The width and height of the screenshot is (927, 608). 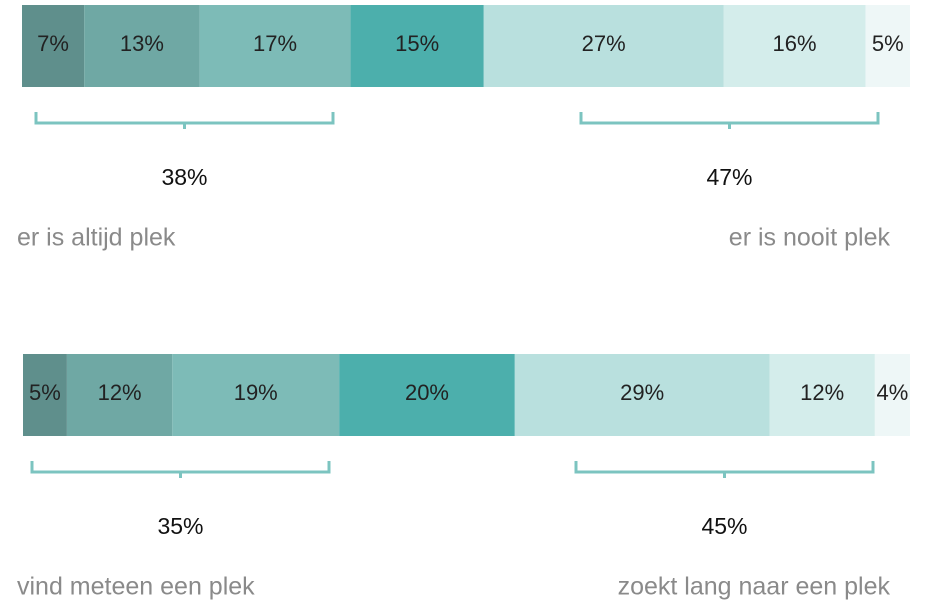 I want to click on group-label: 35%, so click(x=180, y=526).